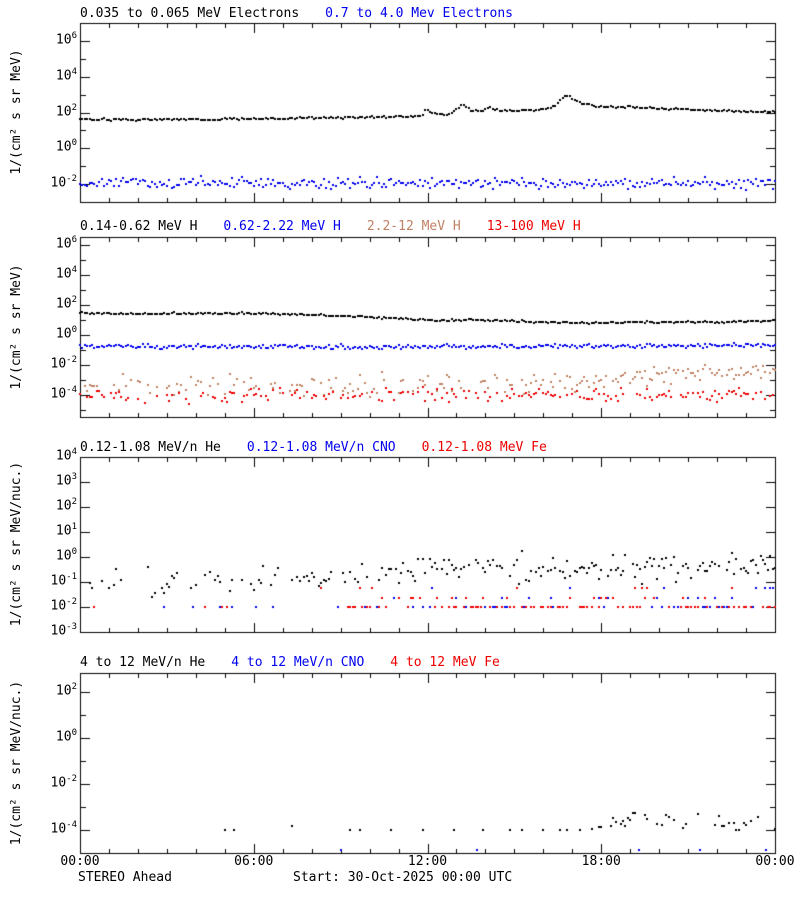 The height and width of the screenshot is (900, 800). I want to click on legend-item: 0.7 to 4.0 Mev Electrons, so click(419, 13).